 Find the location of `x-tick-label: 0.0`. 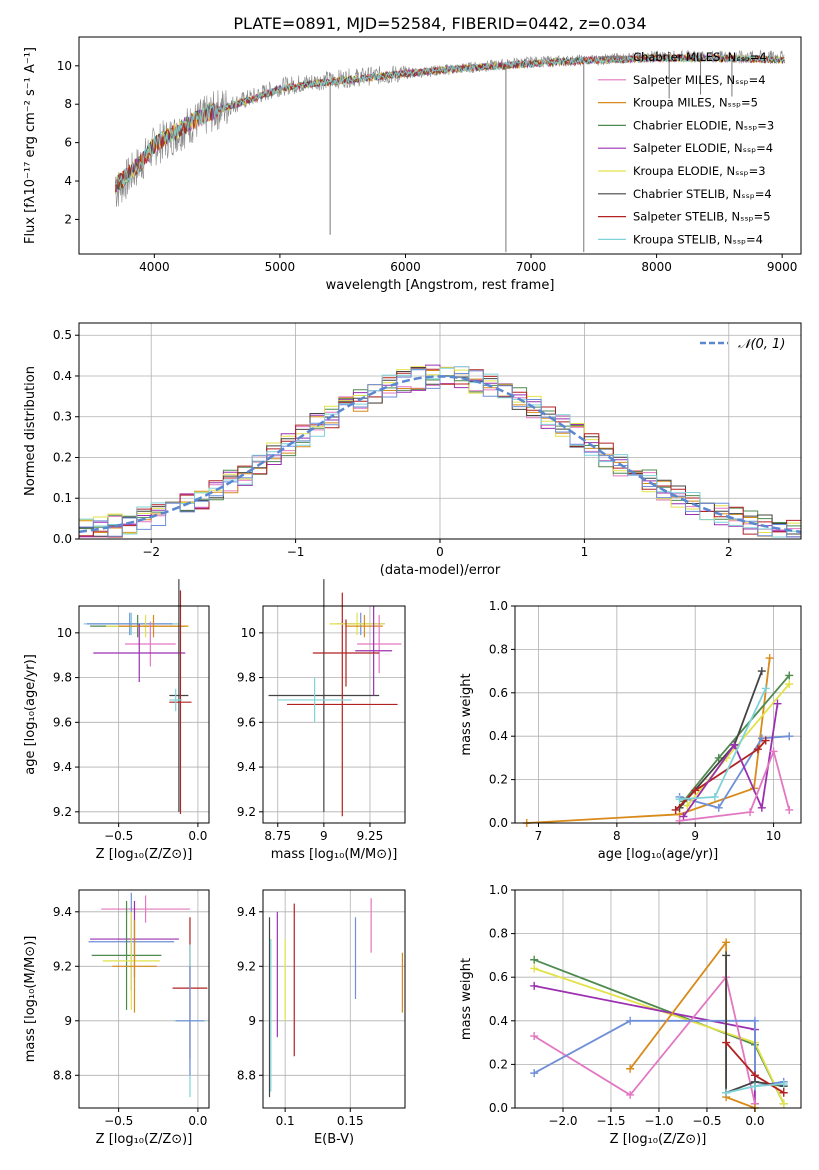

x-tick-label: 0.0 is located at coordinates (197, 1121).